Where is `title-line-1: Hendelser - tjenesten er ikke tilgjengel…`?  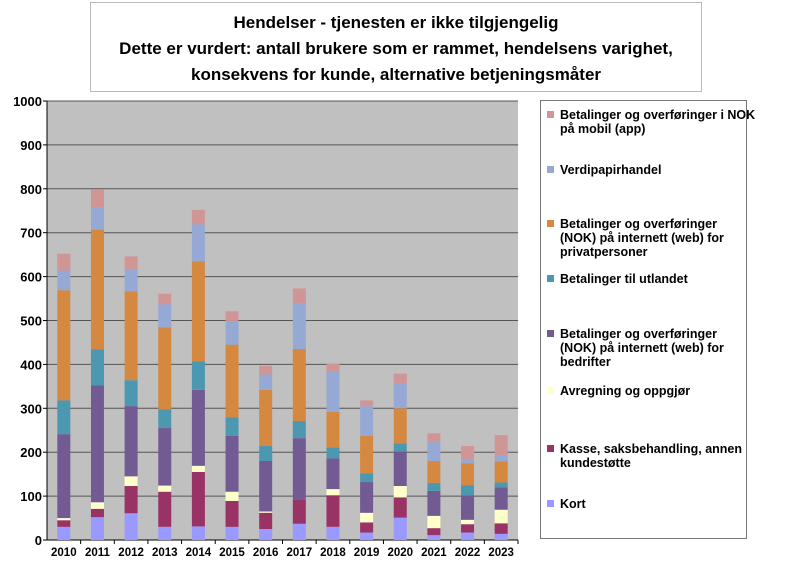 title-line-1: Hendelser - tjenesten er ikke tilgjengel… is located at coordinates (396, 22).